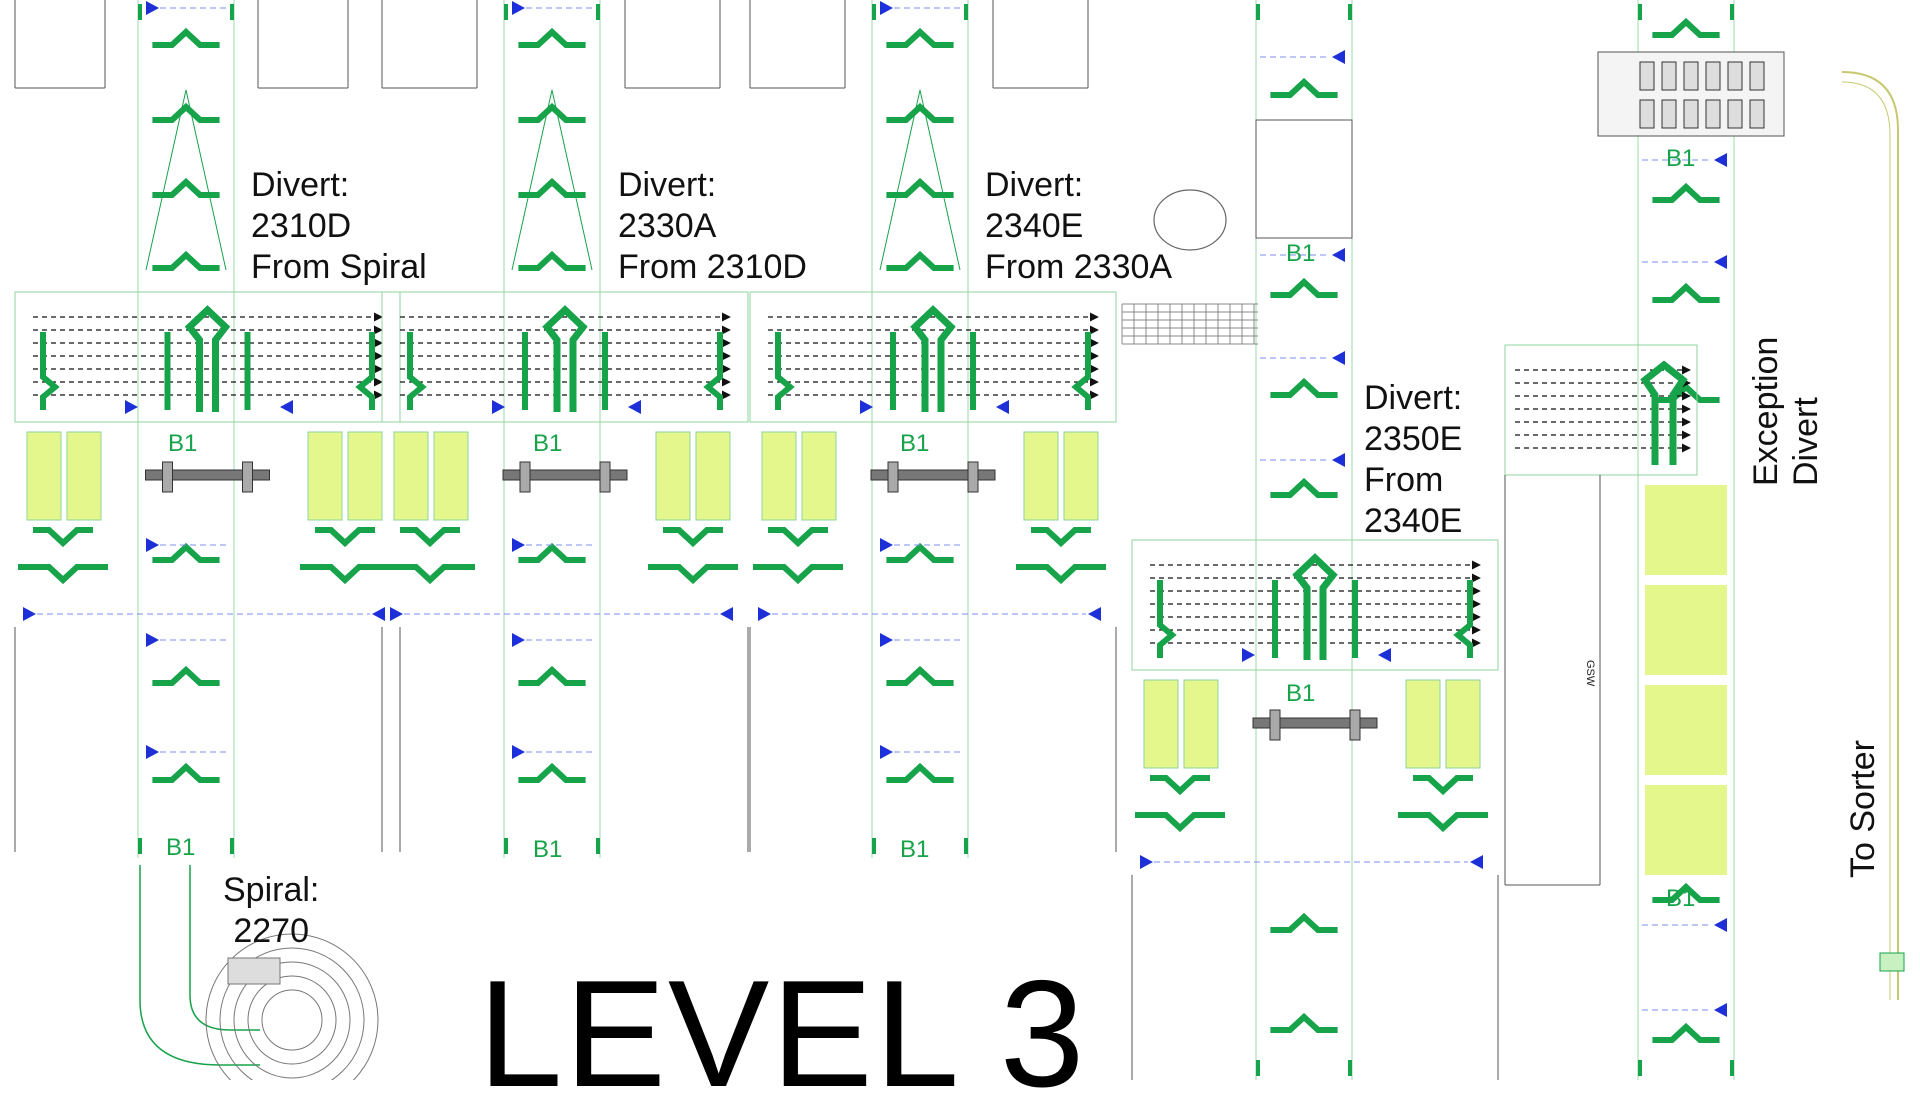  Describe the element at coordinates (292, 1020) in the screenshot. I see `spiral-ring` at that location.